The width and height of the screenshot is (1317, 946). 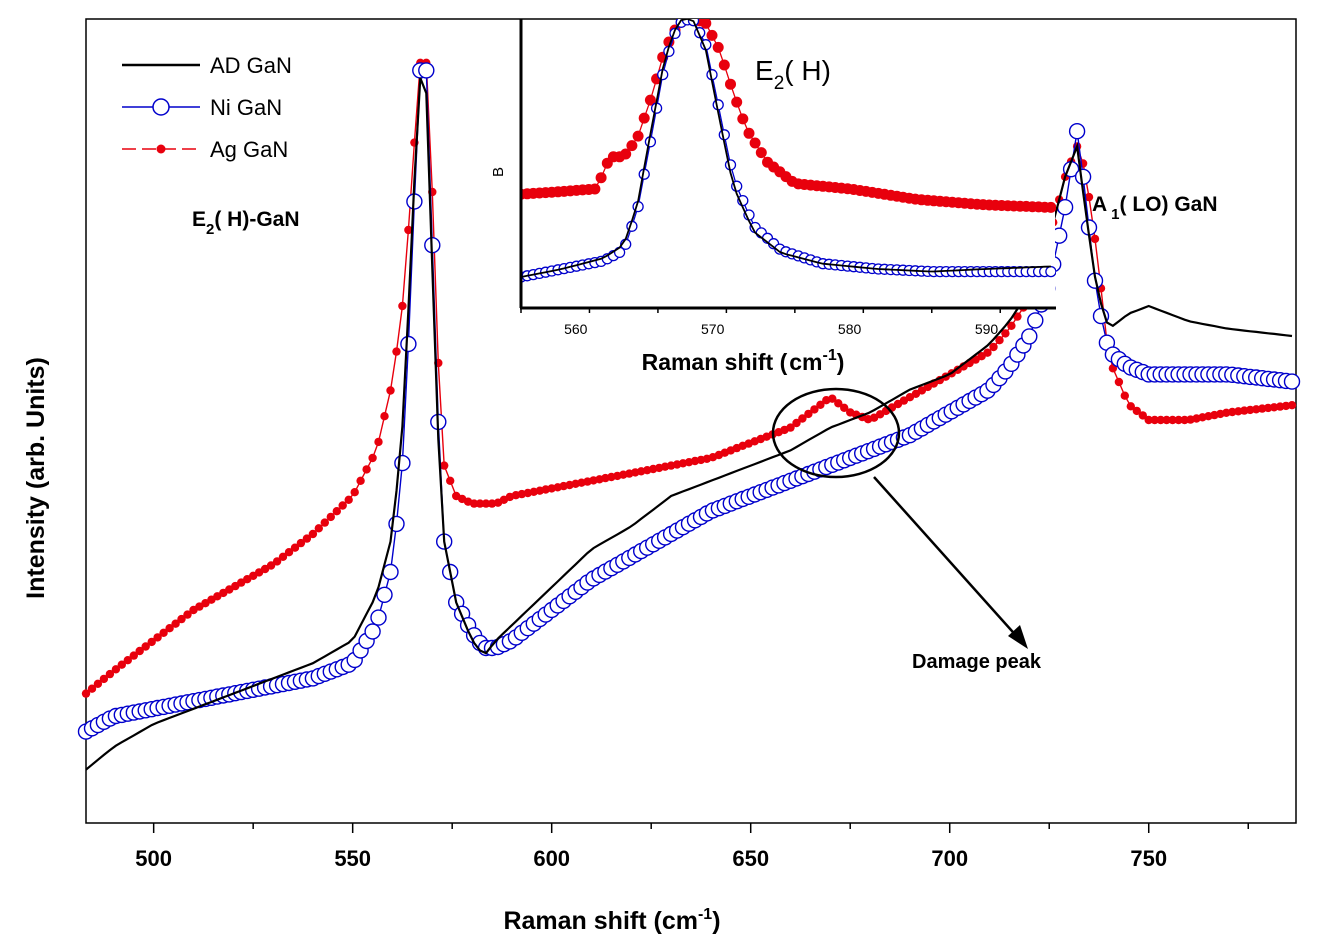 What do you see at coordinates (692, 847) in the screenshot?
I see `main-x-ticks: 500 550 600 650 700 750` at bounding box center [692, 847].